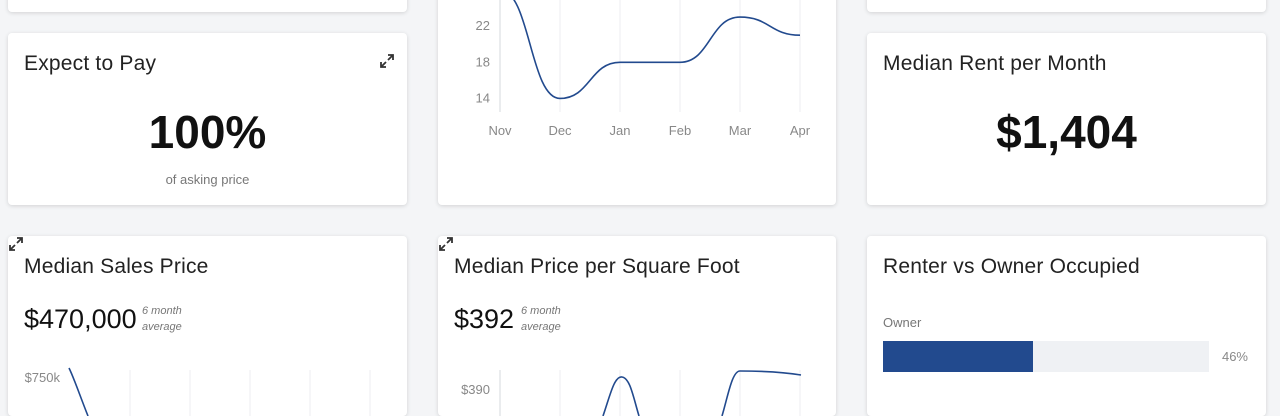  I want to click on y-tick-label: $750k, so click(43, 377).